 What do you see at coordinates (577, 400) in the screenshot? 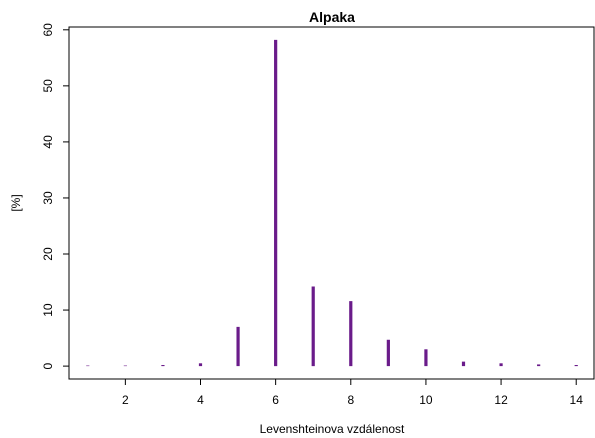
I see `x-tick-label-14: 14` at bounding box center [577, 400].